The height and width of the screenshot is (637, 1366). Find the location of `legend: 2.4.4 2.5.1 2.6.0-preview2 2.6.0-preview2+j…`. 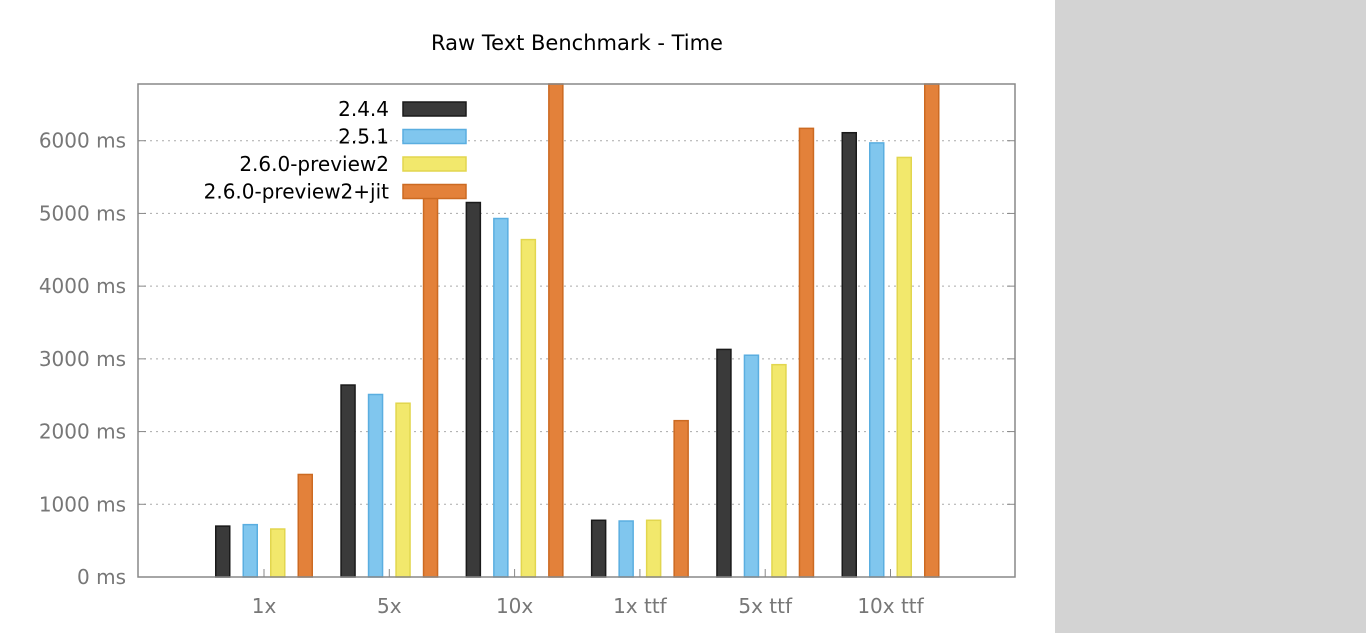

legend: 2.4.4 2.5.1 2.6.0-preview2 2.6.0-preview2+j… is located at coordinates (335, 150).